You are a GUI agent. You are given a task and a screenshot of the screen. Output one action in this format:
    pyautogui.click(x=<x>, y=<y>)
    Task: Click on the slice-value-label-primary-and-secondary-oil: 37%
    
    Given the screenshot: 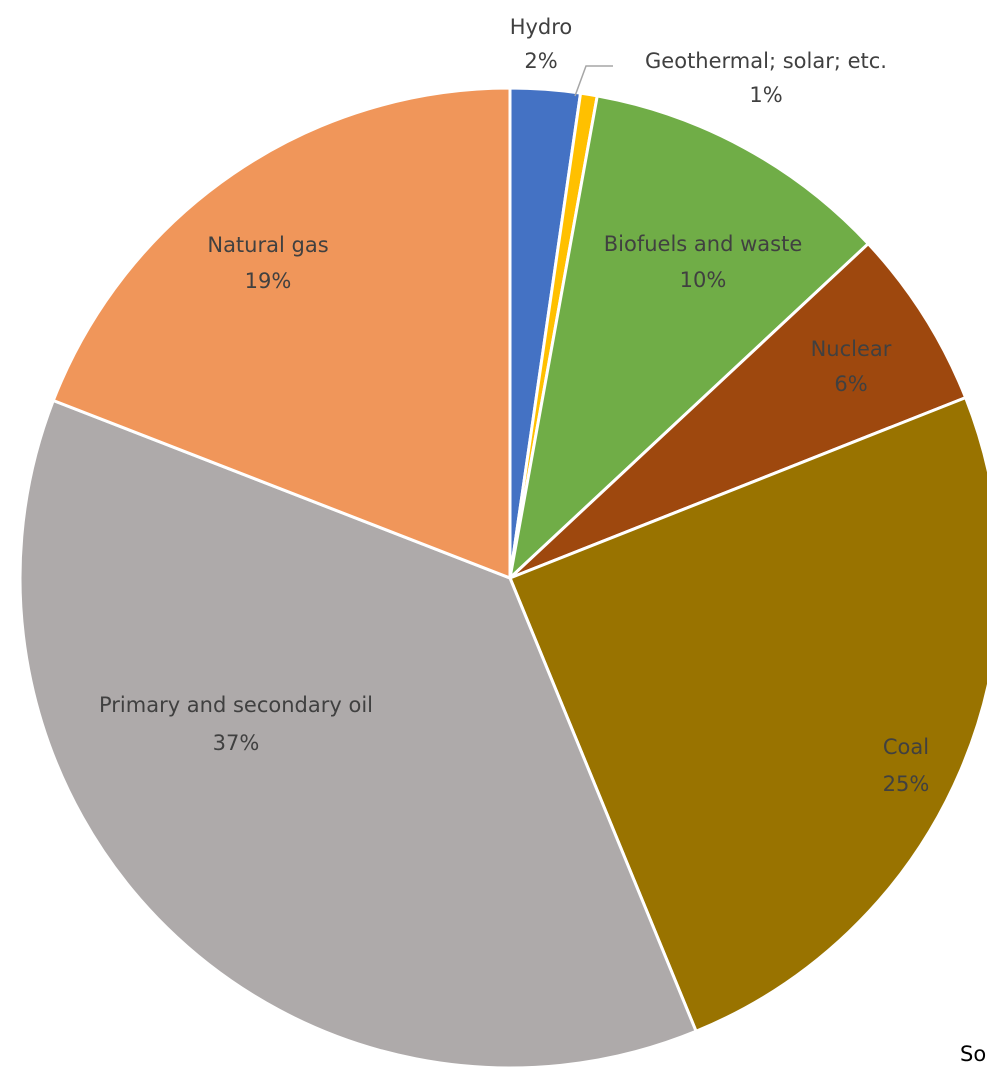 What is the action you would take?
    pyautogui.click(x=236, y=743)
    